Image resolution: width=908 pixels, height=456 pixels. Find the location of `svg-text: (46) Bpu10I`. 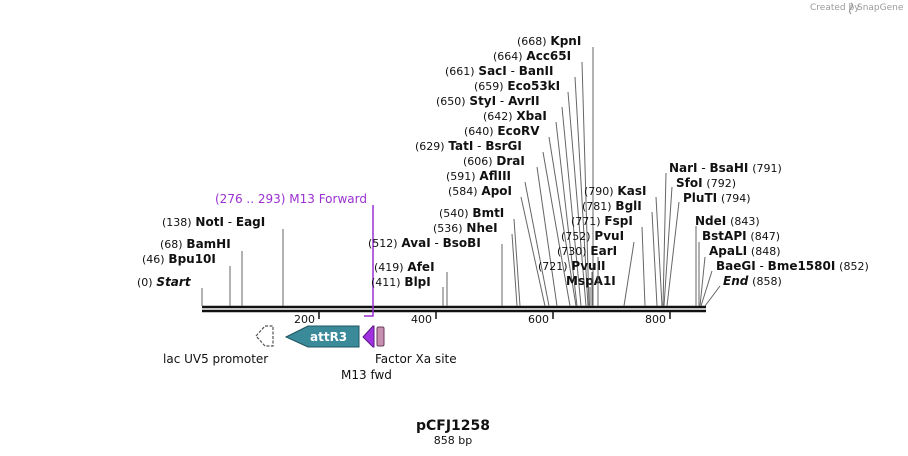

svg-text: (46) Bpu10I is located at coordinates (179, 259).